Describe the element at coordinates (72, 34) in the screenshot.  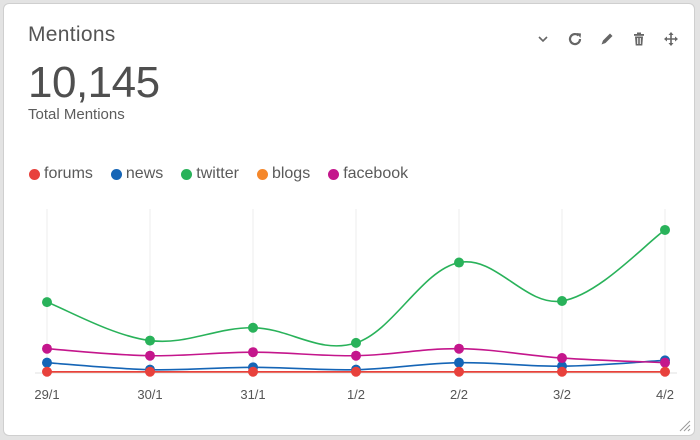
I see `widget-title: Mentions` at that location.